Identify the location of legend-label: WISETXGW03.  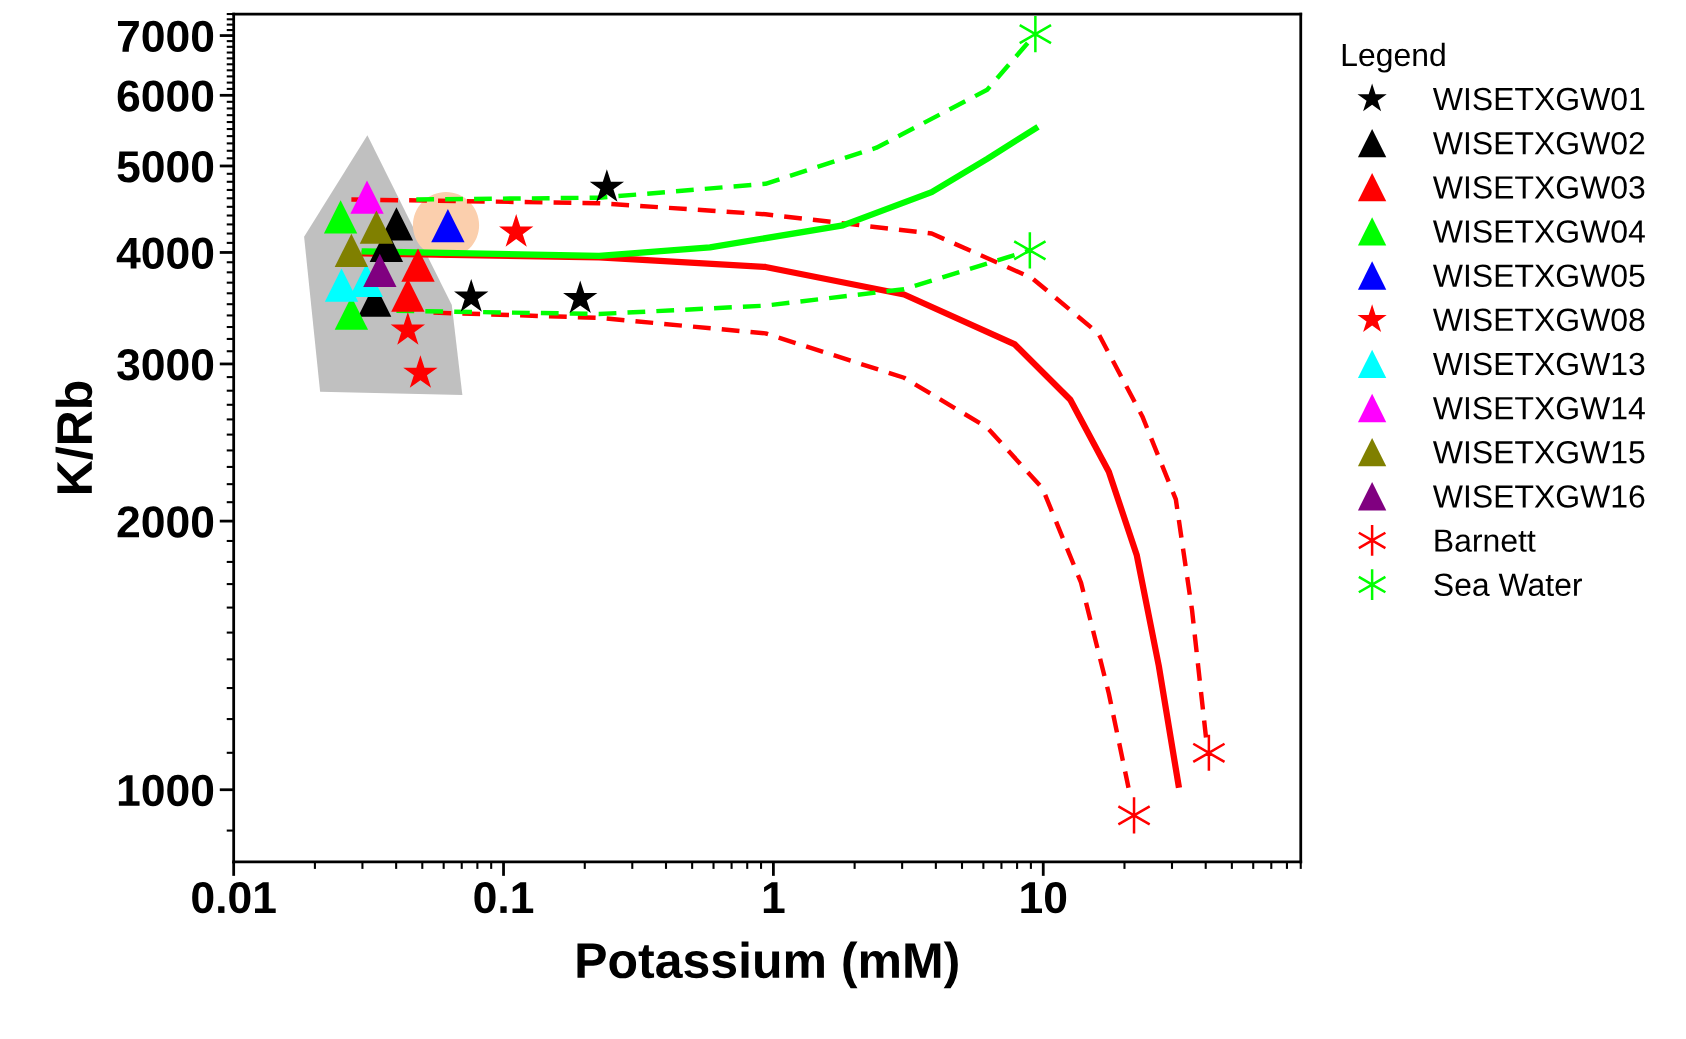
(1538, 187).